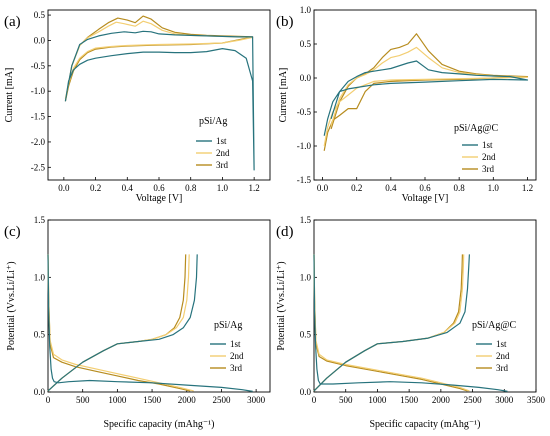 The image size is (550, 436). What do you see at coordinates (12, 22) in the screenshot?
I see `panel-label: (a)` at bounding box center [12, 22].